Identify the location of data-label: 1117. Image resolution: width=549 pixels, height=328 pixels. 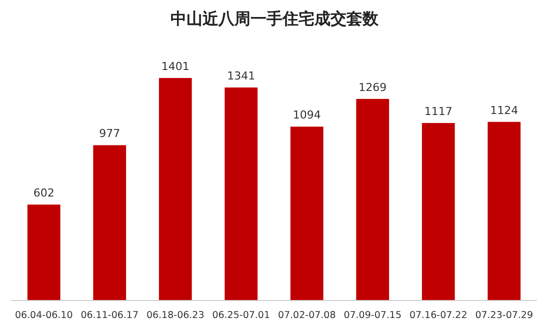
(438, 111).